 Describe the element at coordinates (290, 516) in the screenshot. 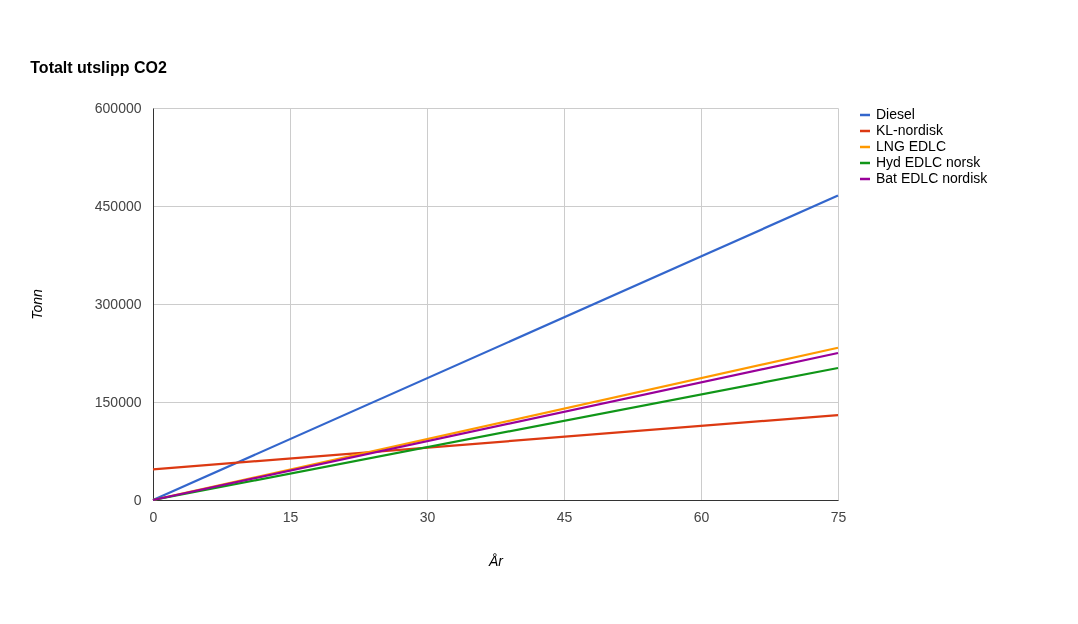

I see `x-tick-label: 15` at that location.